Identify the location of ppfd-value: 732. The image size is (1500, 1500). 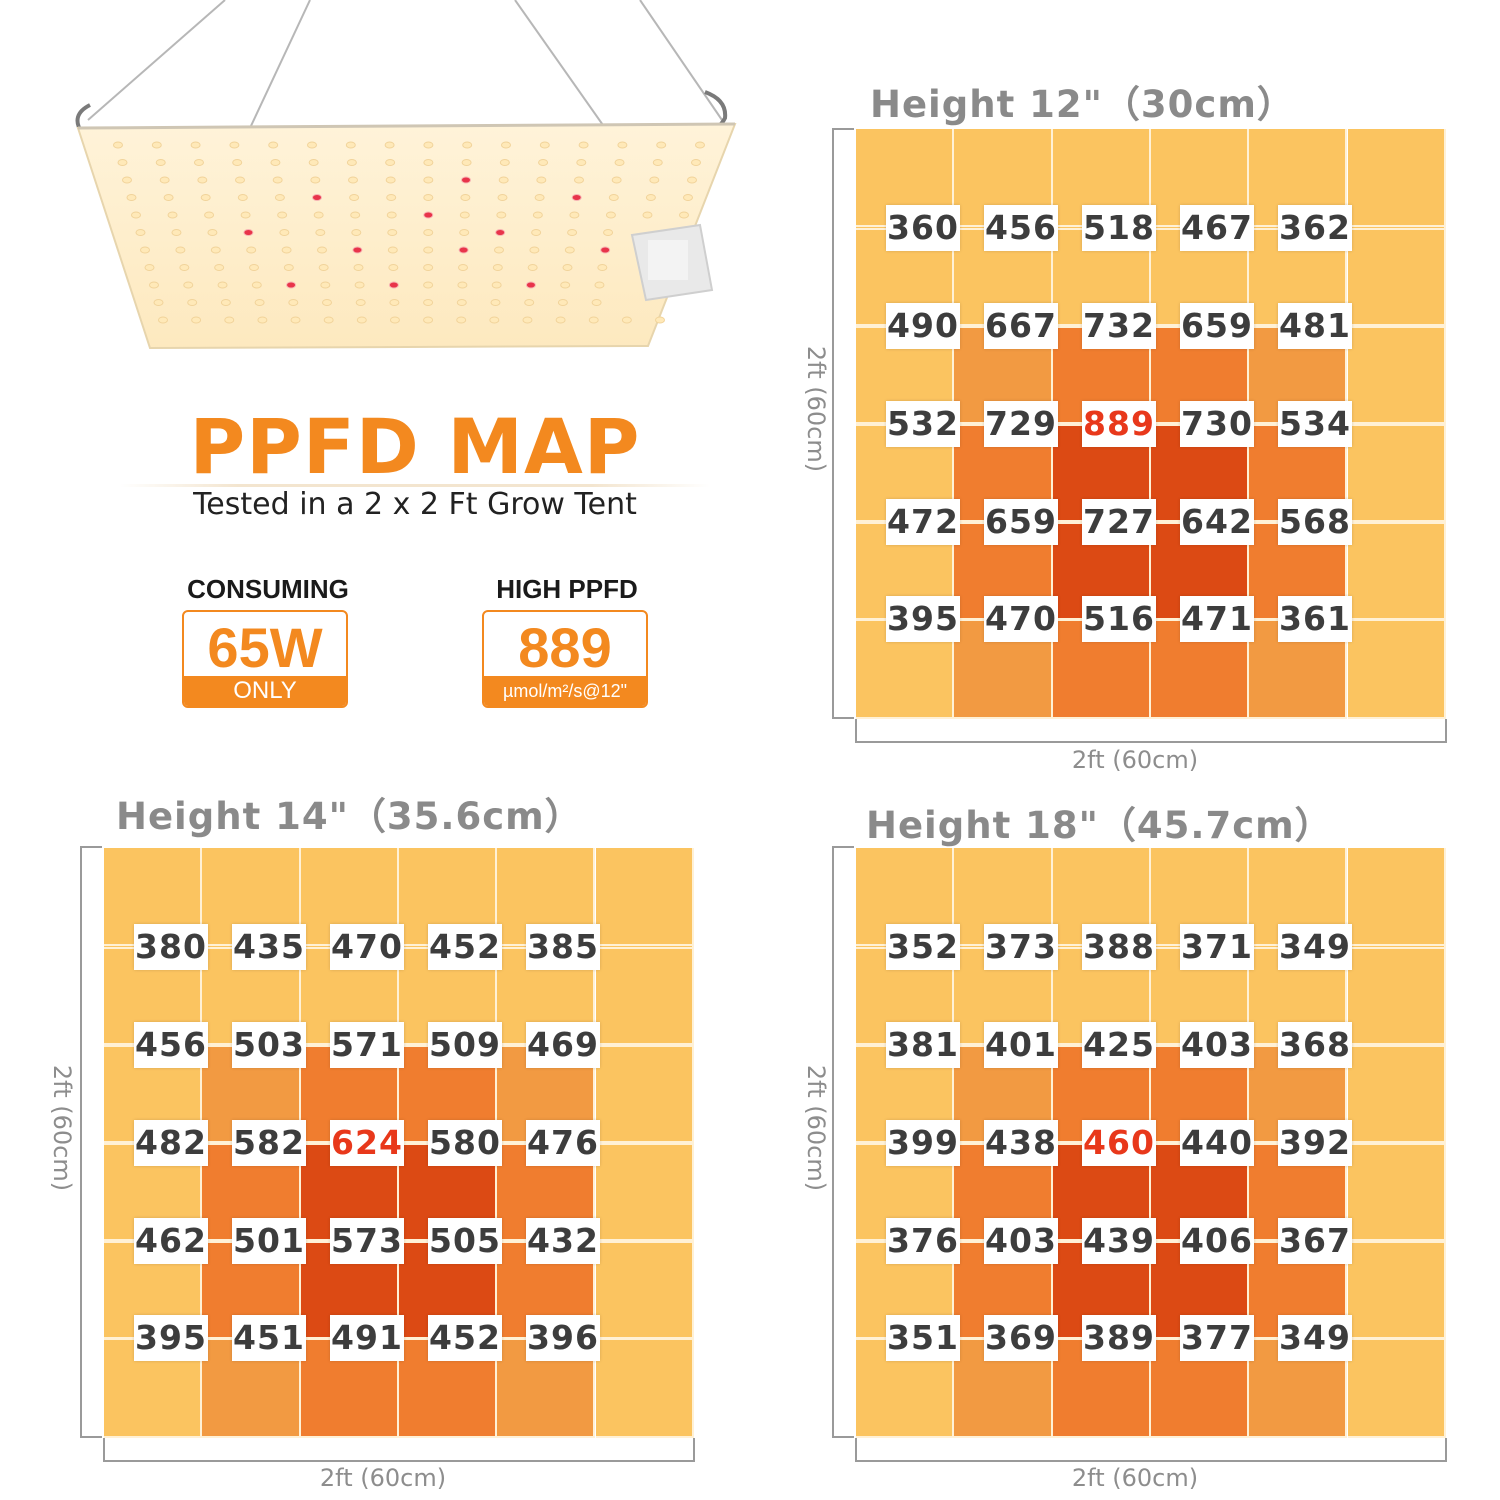
(1119, 326).